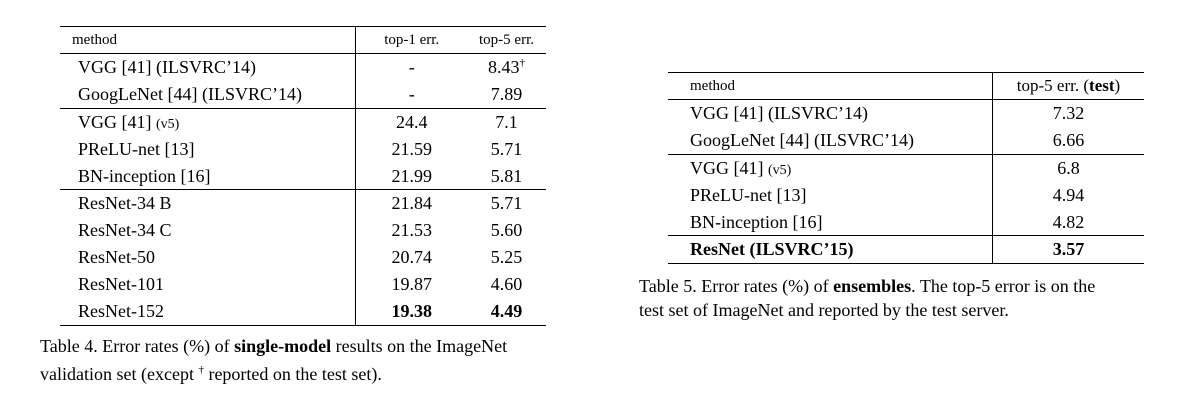  What do you see at coordinates (1068, 167) in the screenshot?
I see `cell-top5: 6.8` at bounding box center [1068, 167].